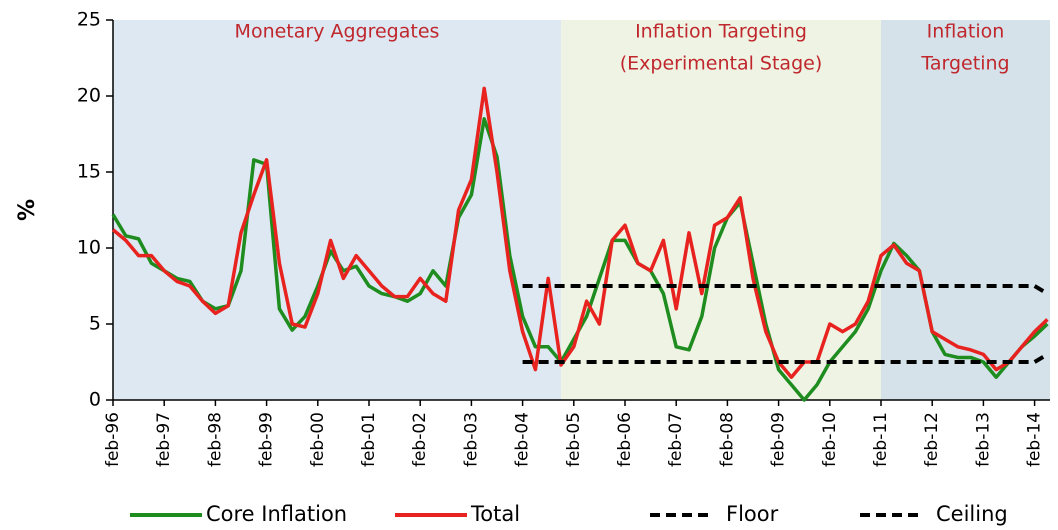  Describe the element at coordinates (523, 439) in the screenshot. I see `x-tick-label: feb-04` at that location.